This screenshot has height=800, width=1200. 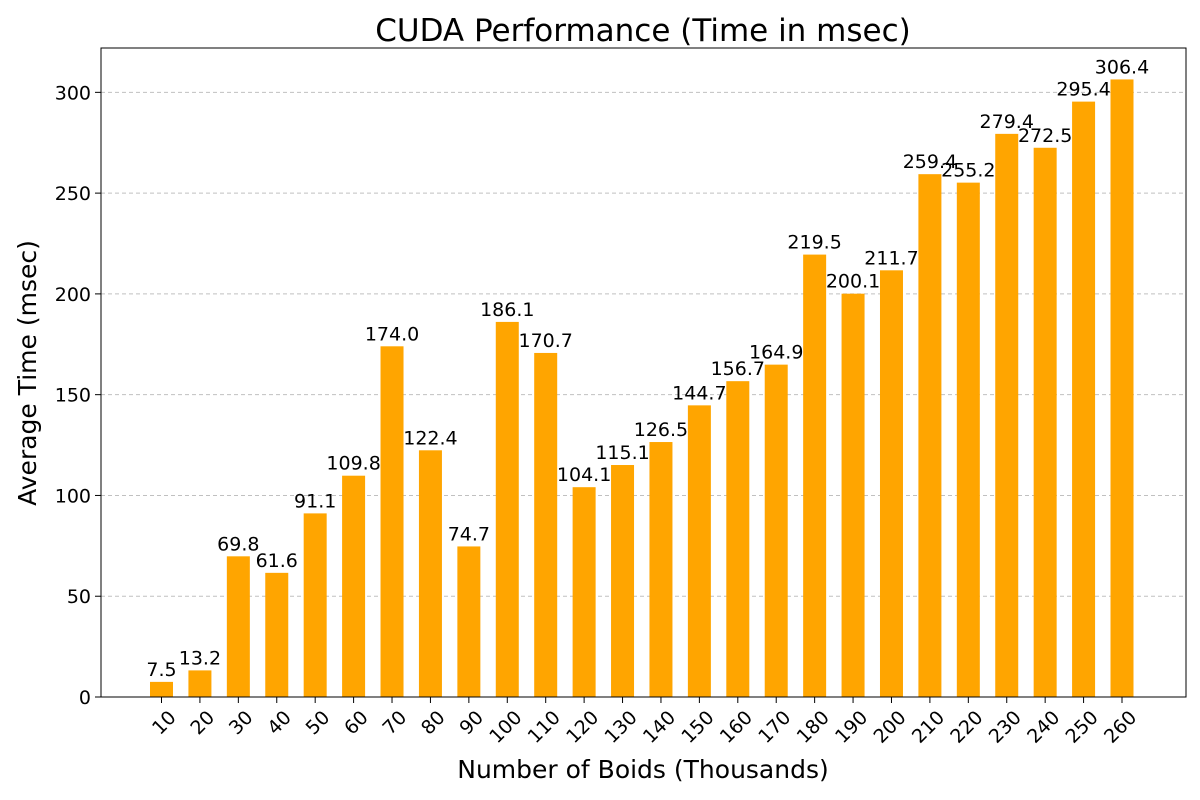 What do you see at coordinates (699, 393) in the screenshot?
I see `bar-value-label: 144.7` at bounding box center [699, 393].